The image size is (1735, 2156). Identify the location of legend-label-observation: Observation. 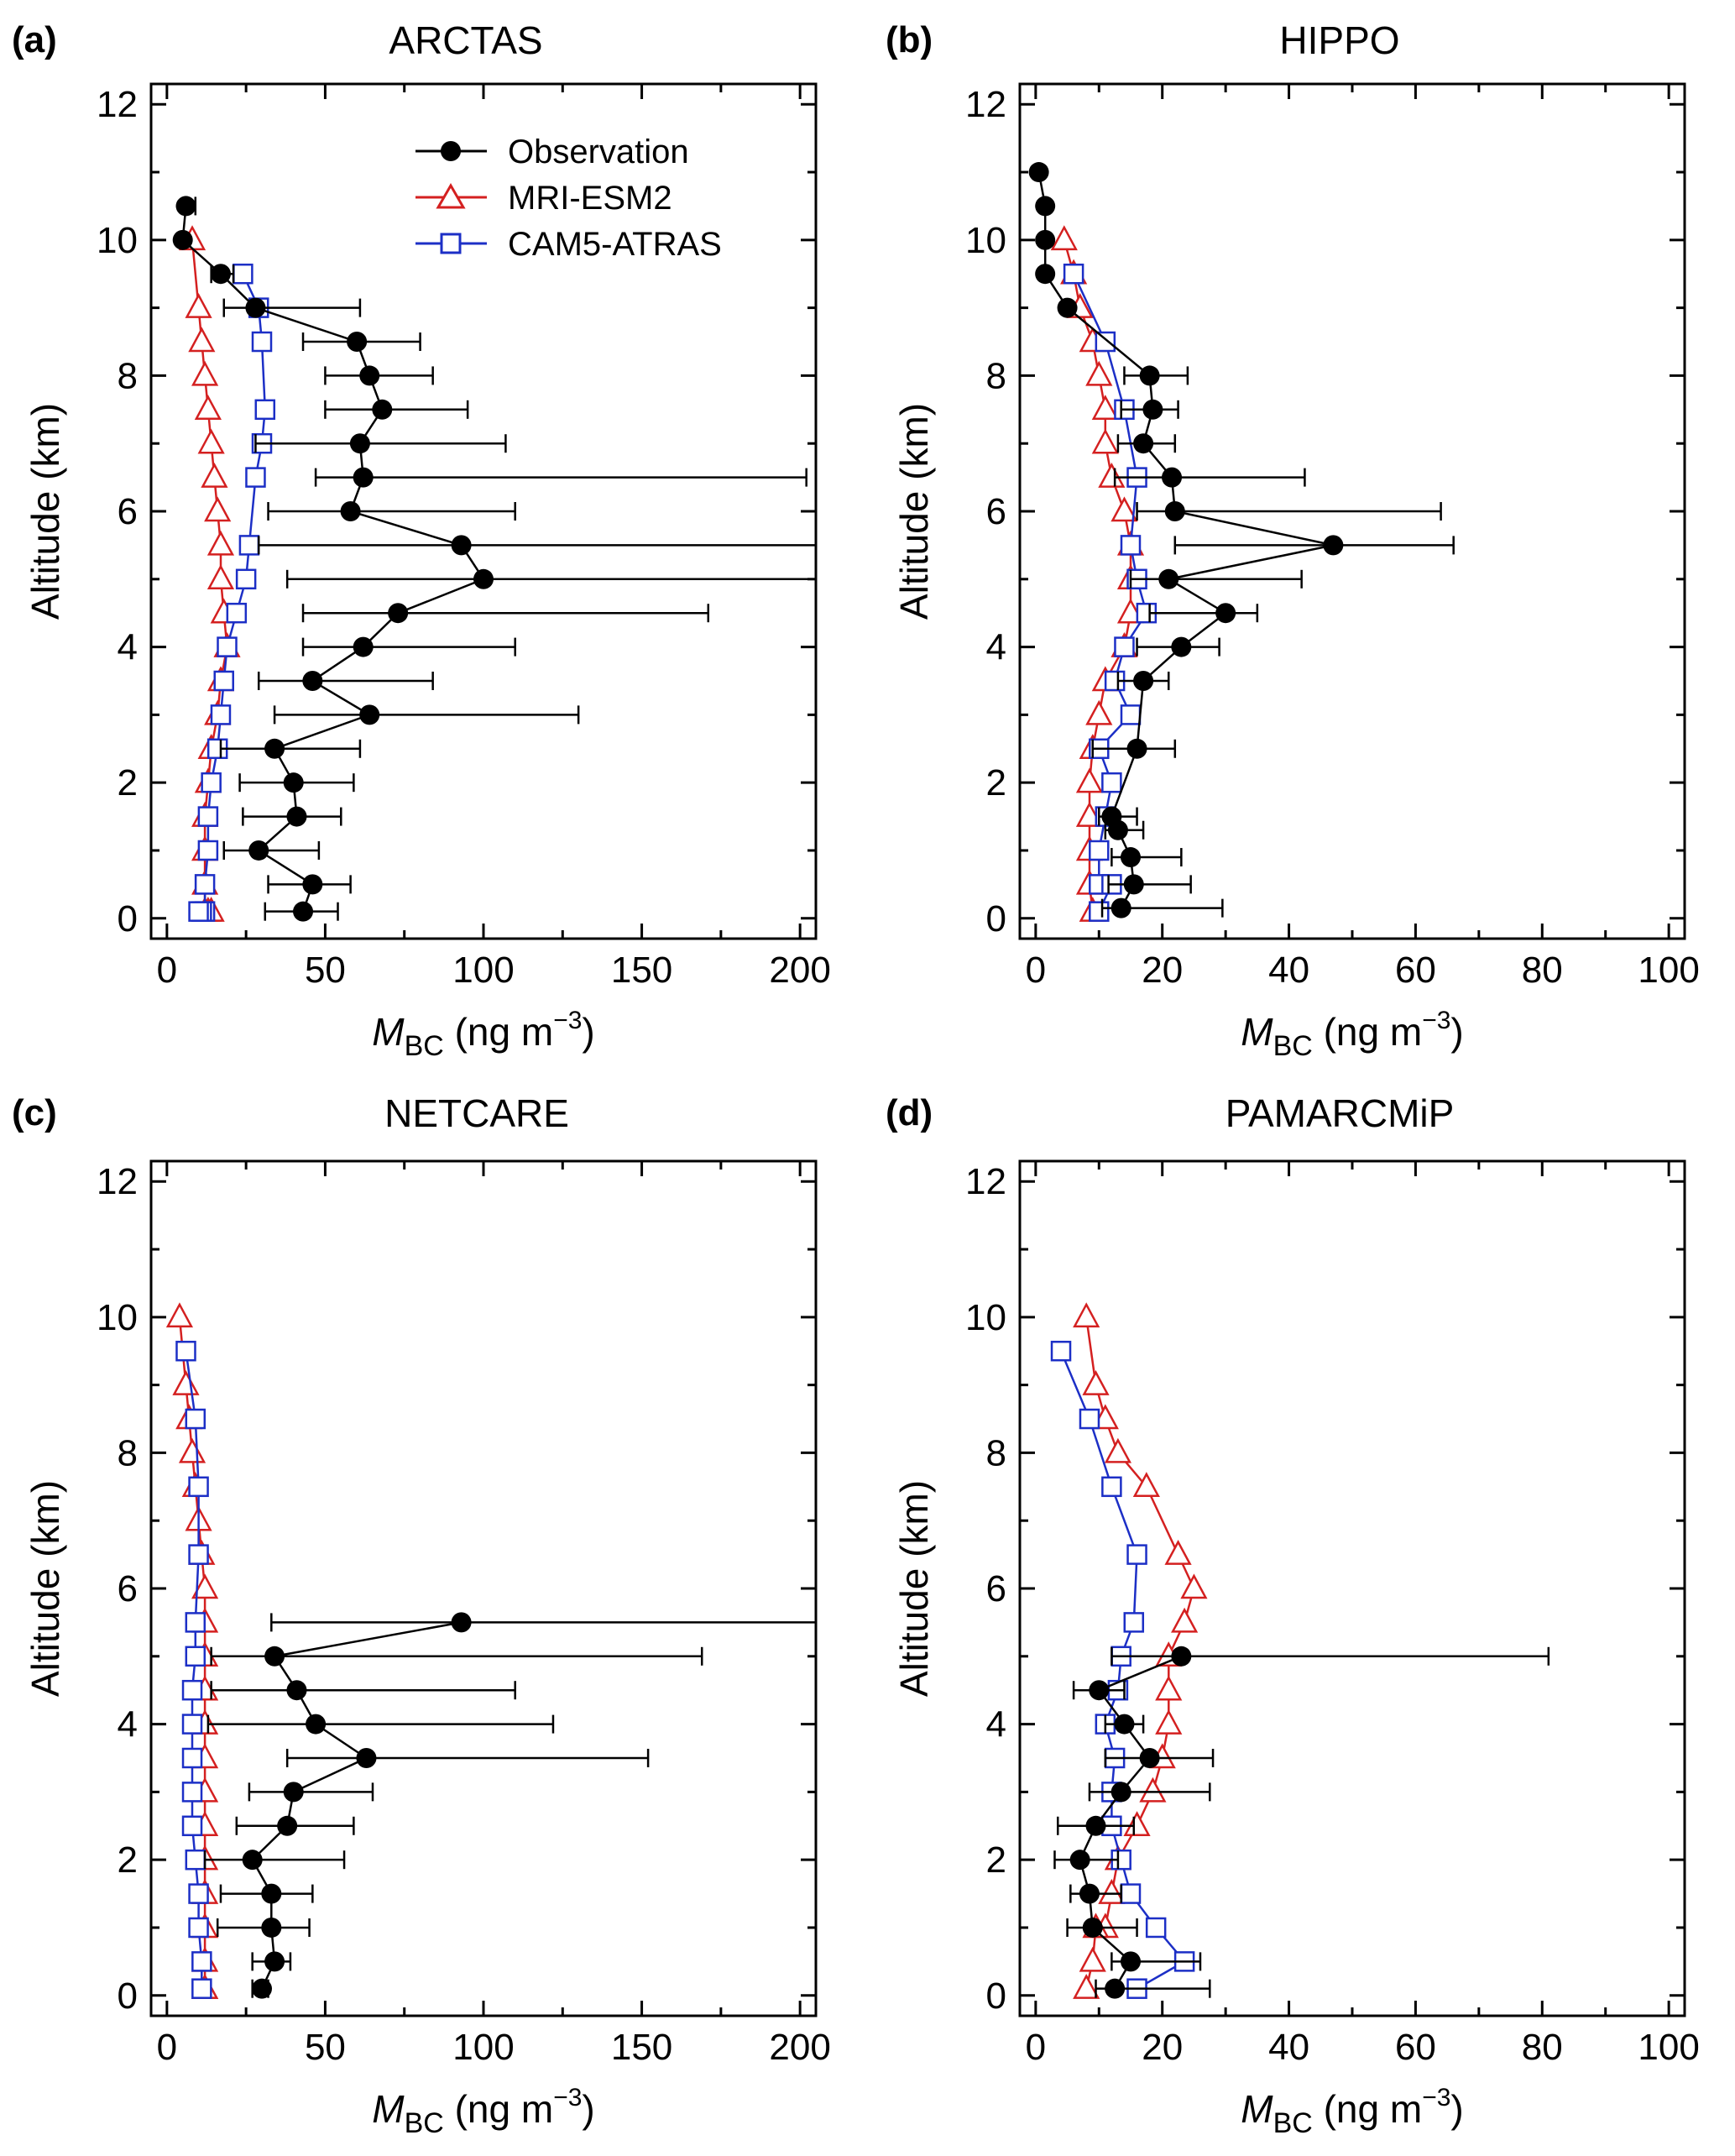
(598, 151).